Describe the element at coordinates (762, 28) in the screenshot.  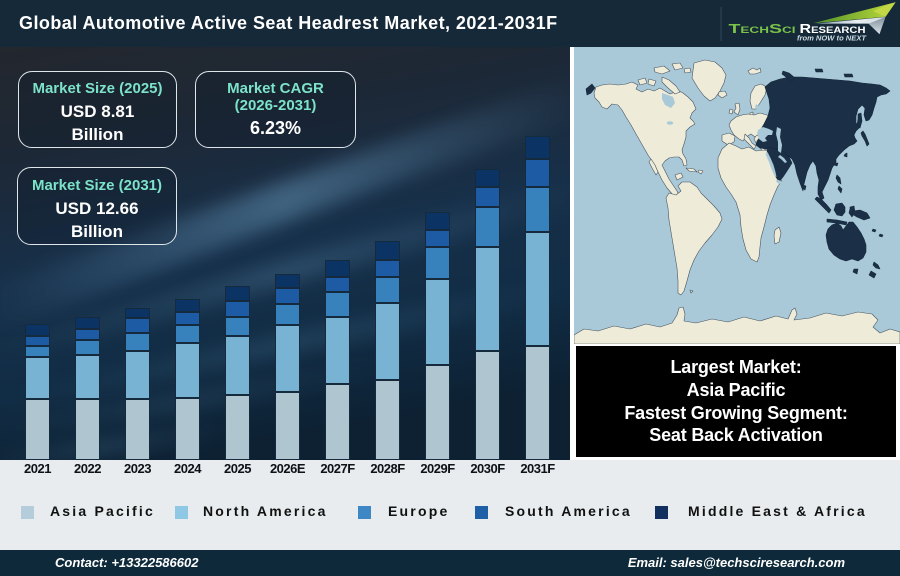
I see `svg-text: TechSci` at that location.